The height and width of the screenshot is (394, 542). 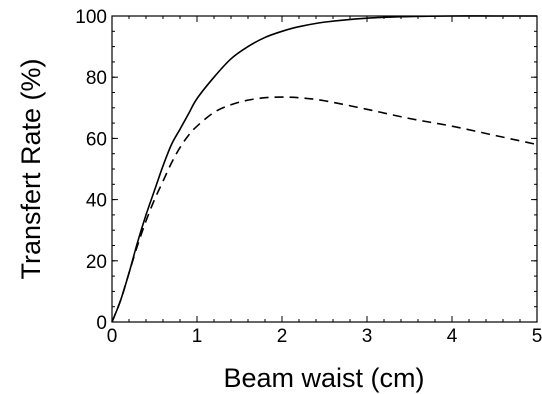 What do you see at coordinates (323, 378) in the screenshot?
I see `x-axis-title: Beam waist (cm)` at bounding box center [323, 378].